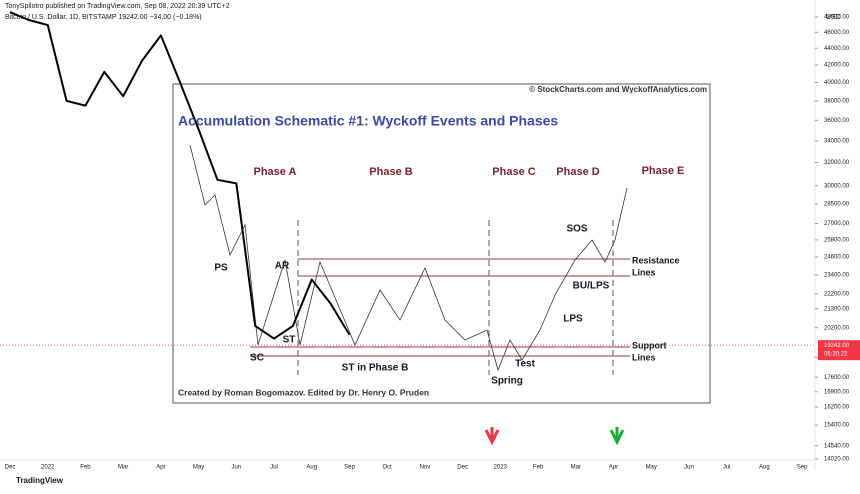  I want to click on countdown: 05:20:22, so click(836, 355).